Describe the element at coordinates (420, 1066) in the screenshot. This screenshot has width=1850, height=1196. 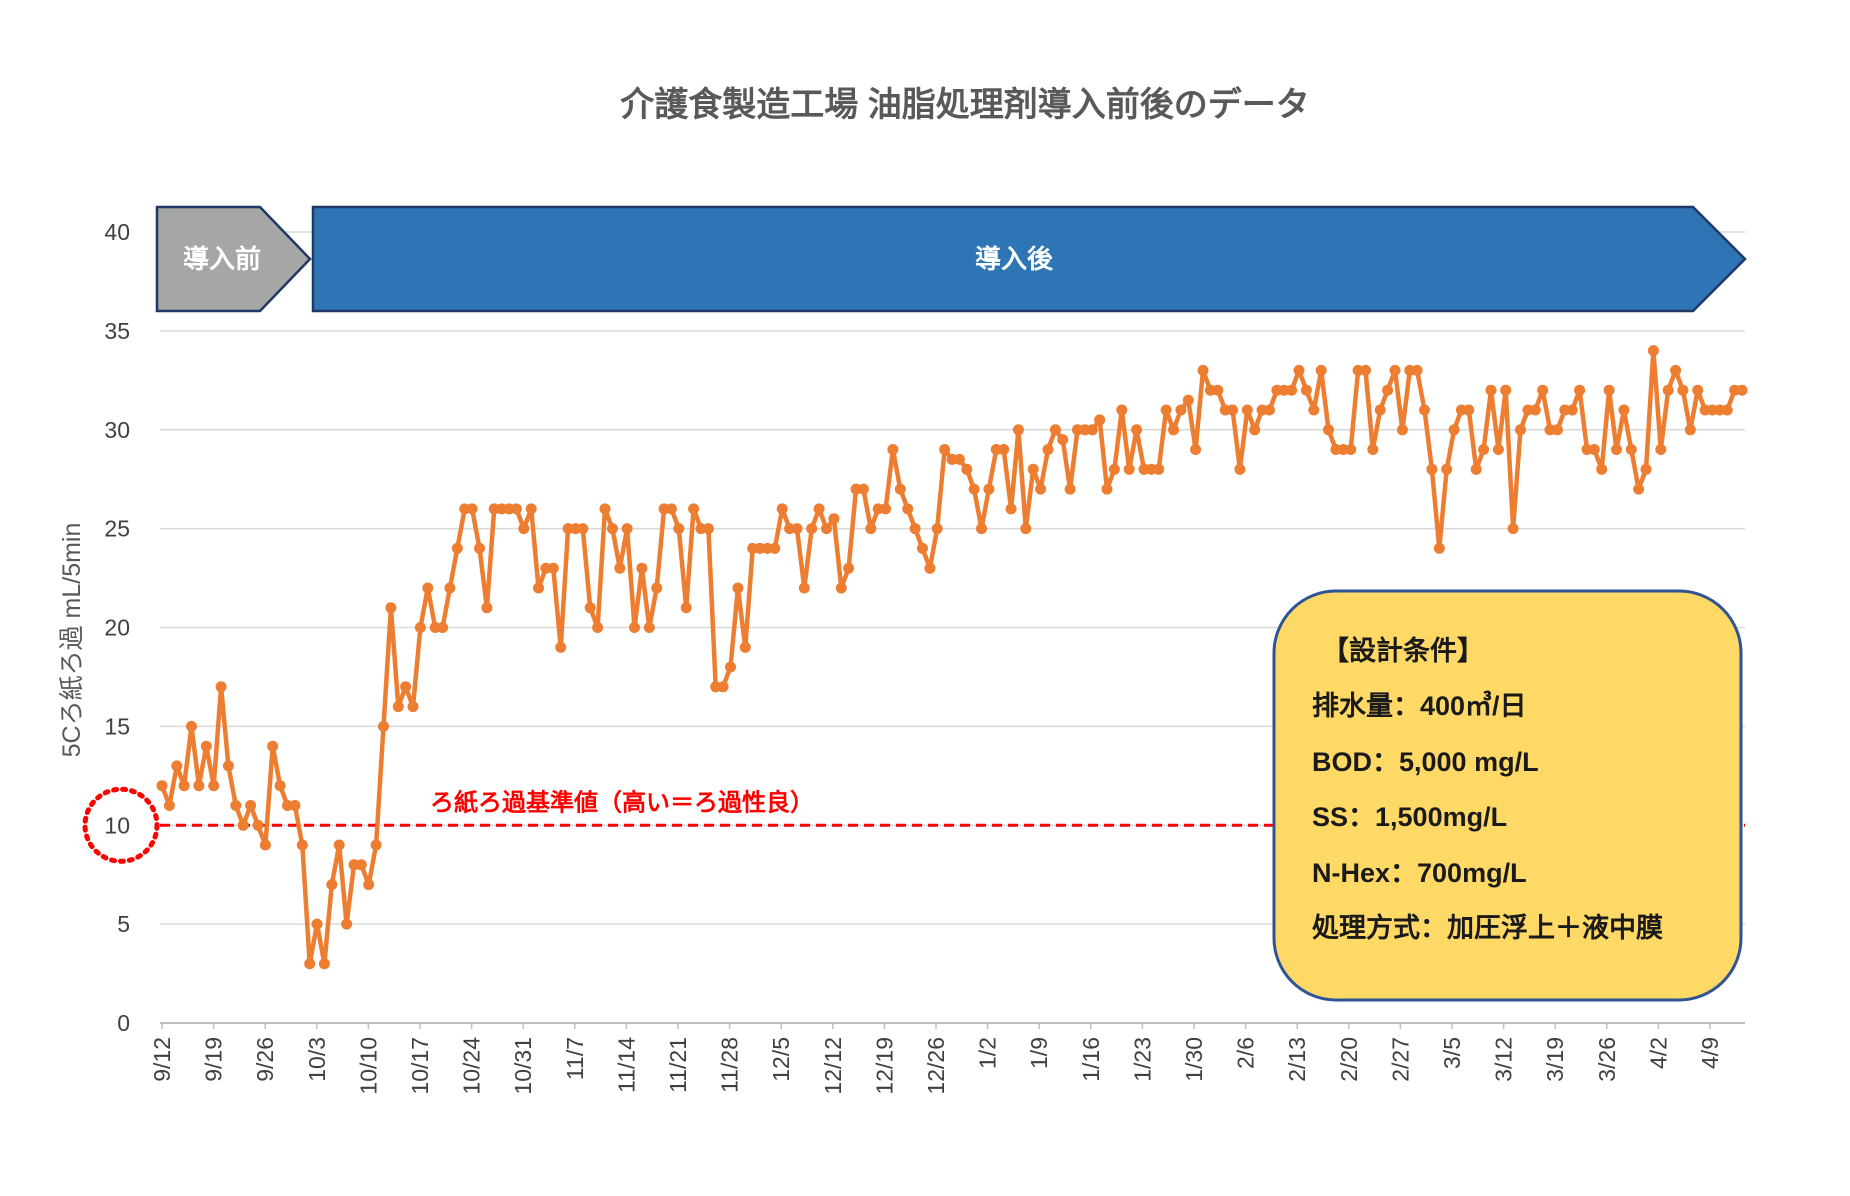
I see `x-tick-label: 10/17` at that location.